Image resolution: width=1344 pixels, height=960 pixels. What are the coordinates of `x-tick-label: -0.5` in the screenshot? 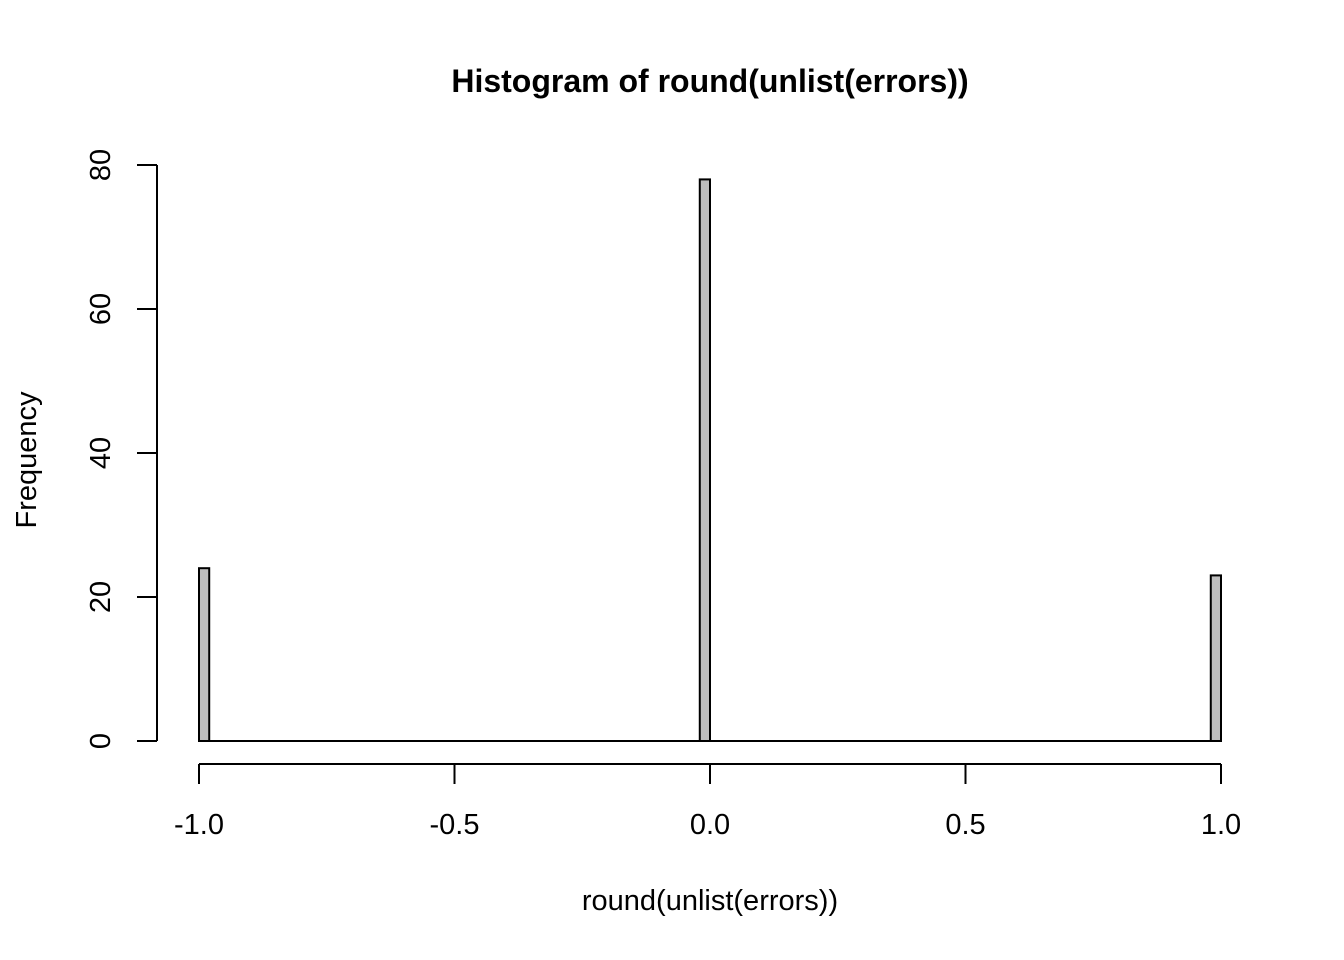 It's located at (455, 825).